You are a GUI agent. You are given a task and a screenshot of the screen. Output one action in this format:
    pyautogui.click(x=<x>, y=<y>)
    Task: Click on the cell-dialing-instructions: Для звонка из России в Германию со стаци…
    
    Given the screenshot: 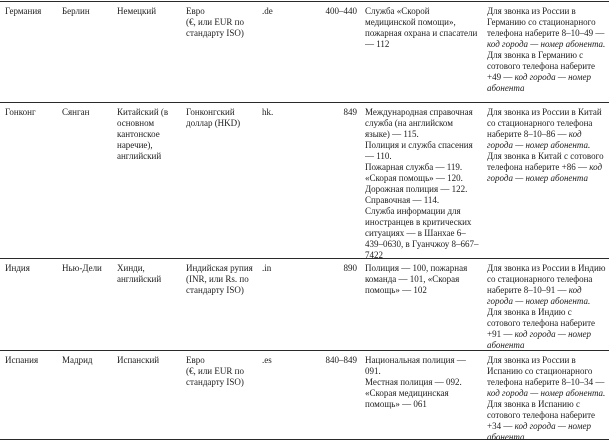 What is the action you would take?
    pyautogui.click(x=548, y=52)
    